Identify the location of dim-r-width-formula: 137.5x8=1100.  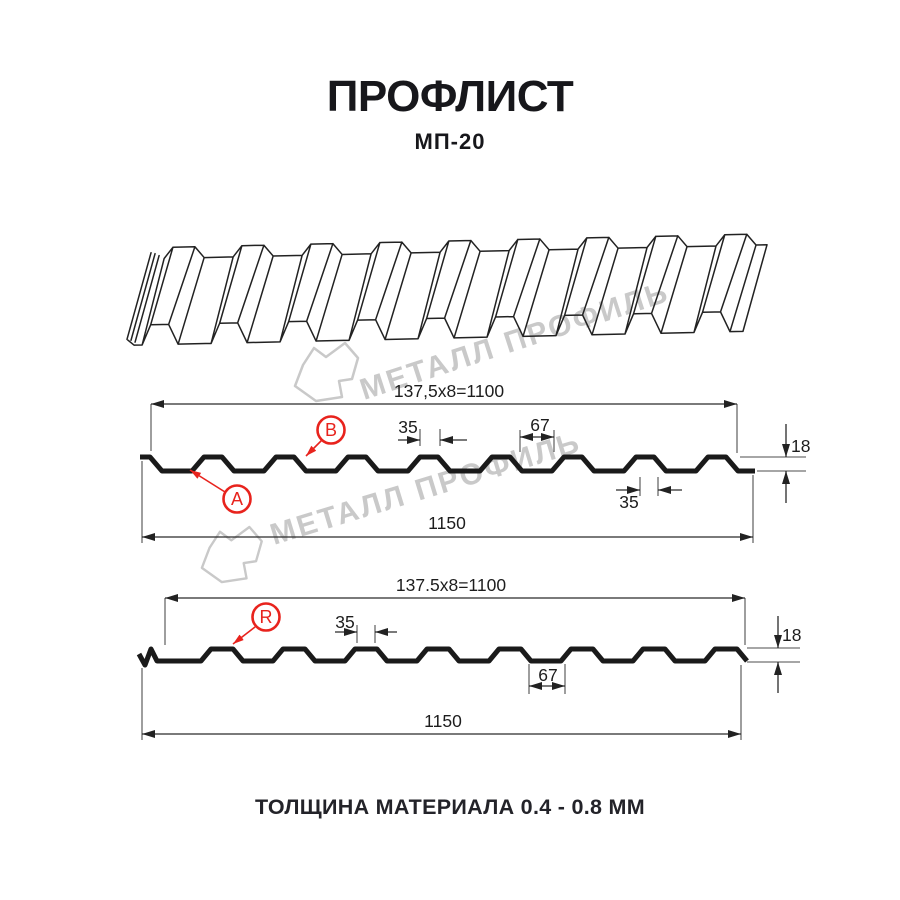
(455, 610).